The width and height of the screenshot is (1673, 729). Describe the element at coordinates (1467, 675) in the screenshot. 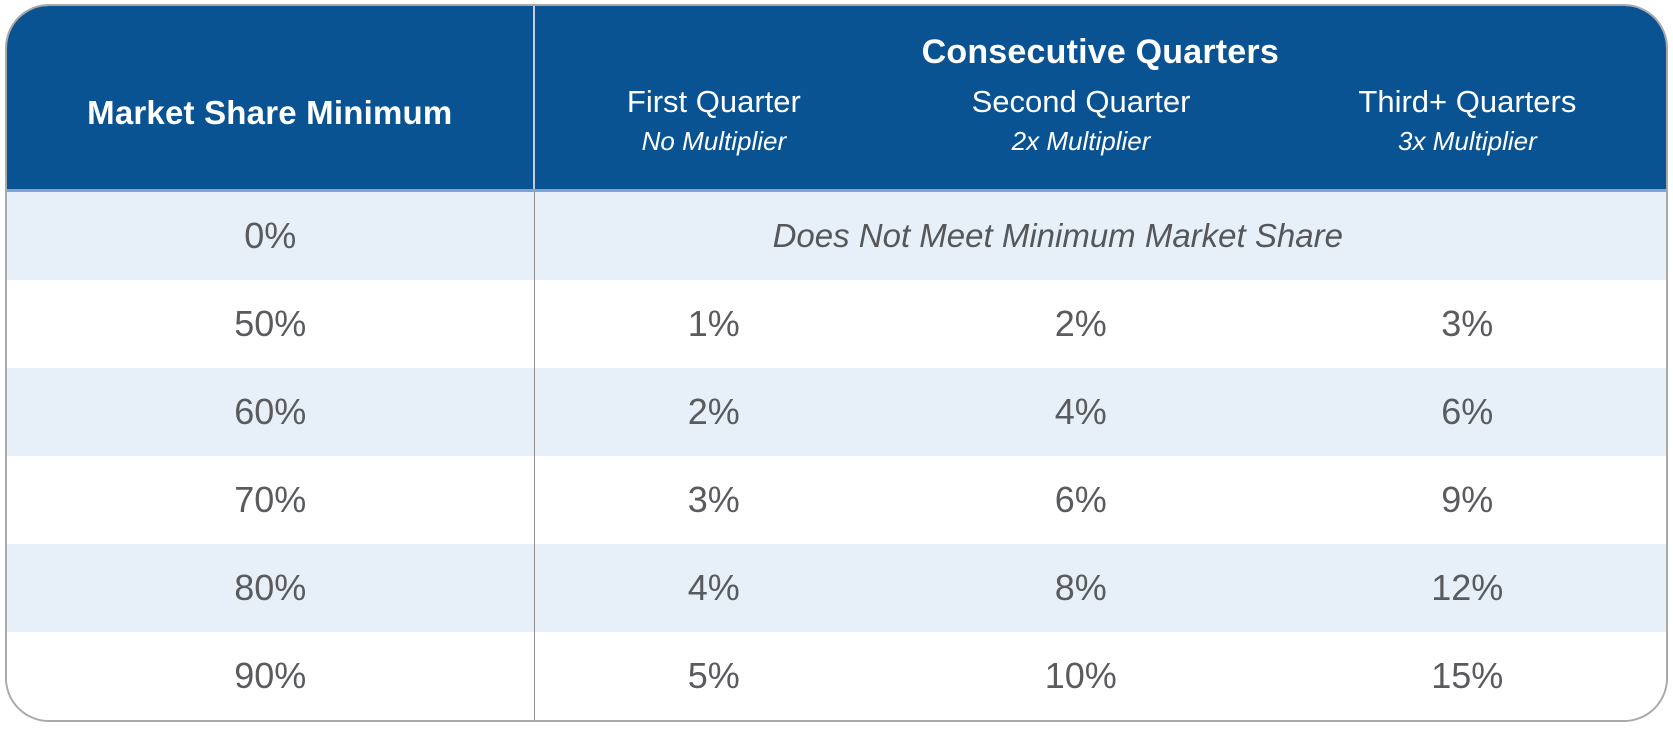

I see `cell-value: 15%` at that location.